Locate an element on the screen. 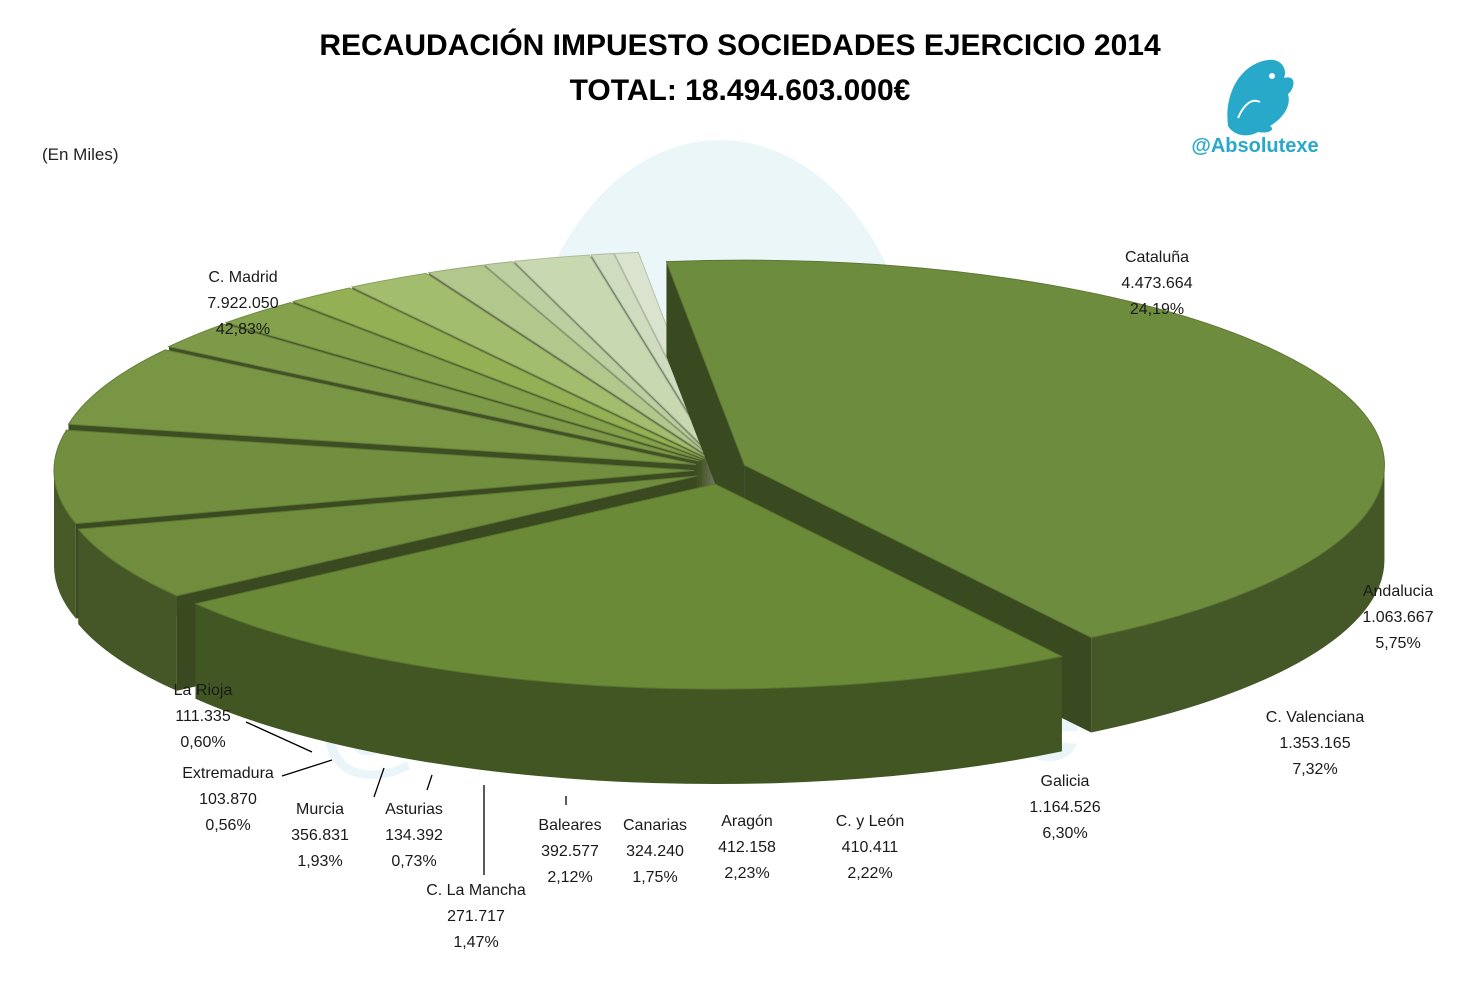 This screenshot has height=998, width=1482. slice-label-value: 7.922.050 is located at coordinates (242, 303).